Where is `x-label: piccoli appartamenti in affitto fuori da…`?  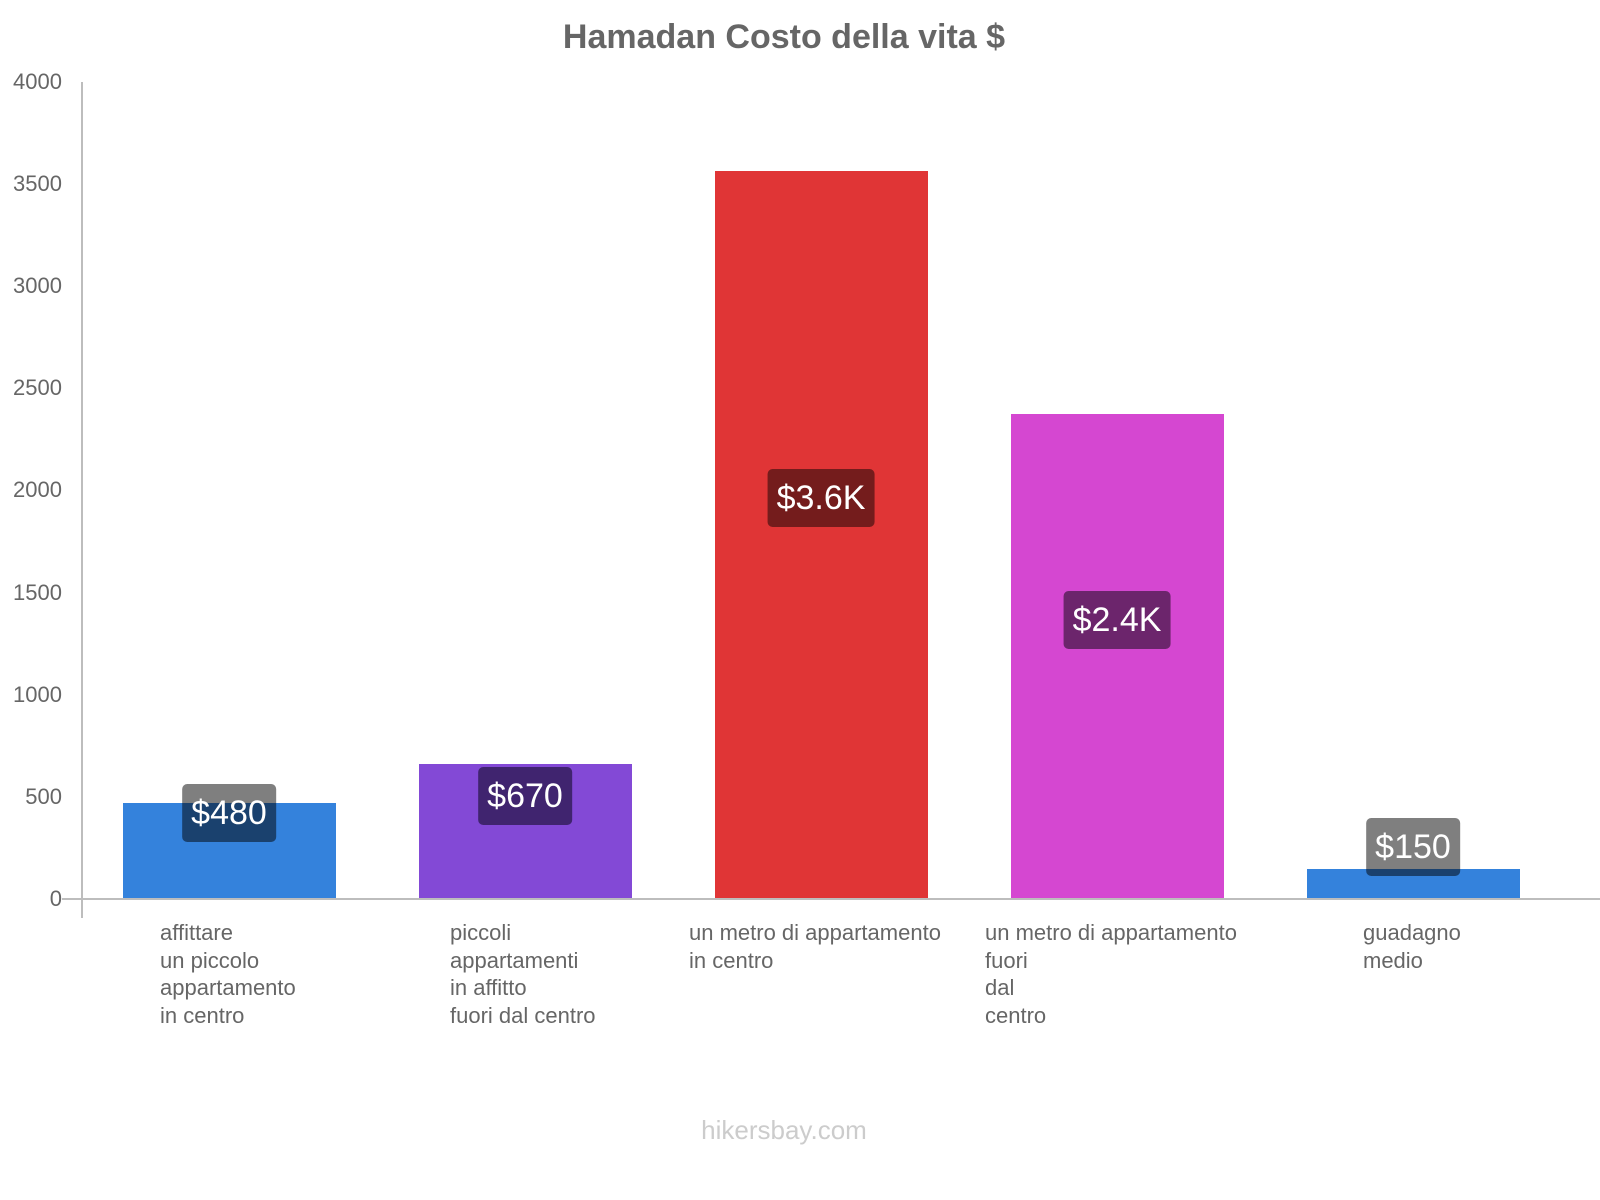 x-label: piccoli appartamenti in affitto fuori da… is located at coordinates (523, 974).